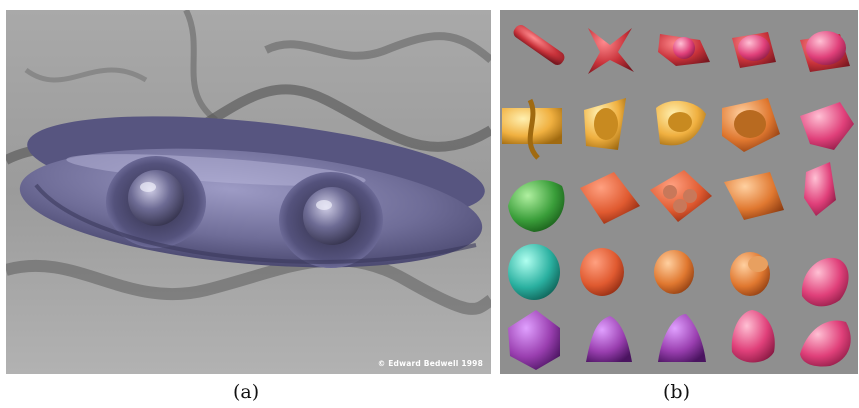 This screenshot has width=859, height=408. I want to click on caption-b: (b), so click(676, 392).